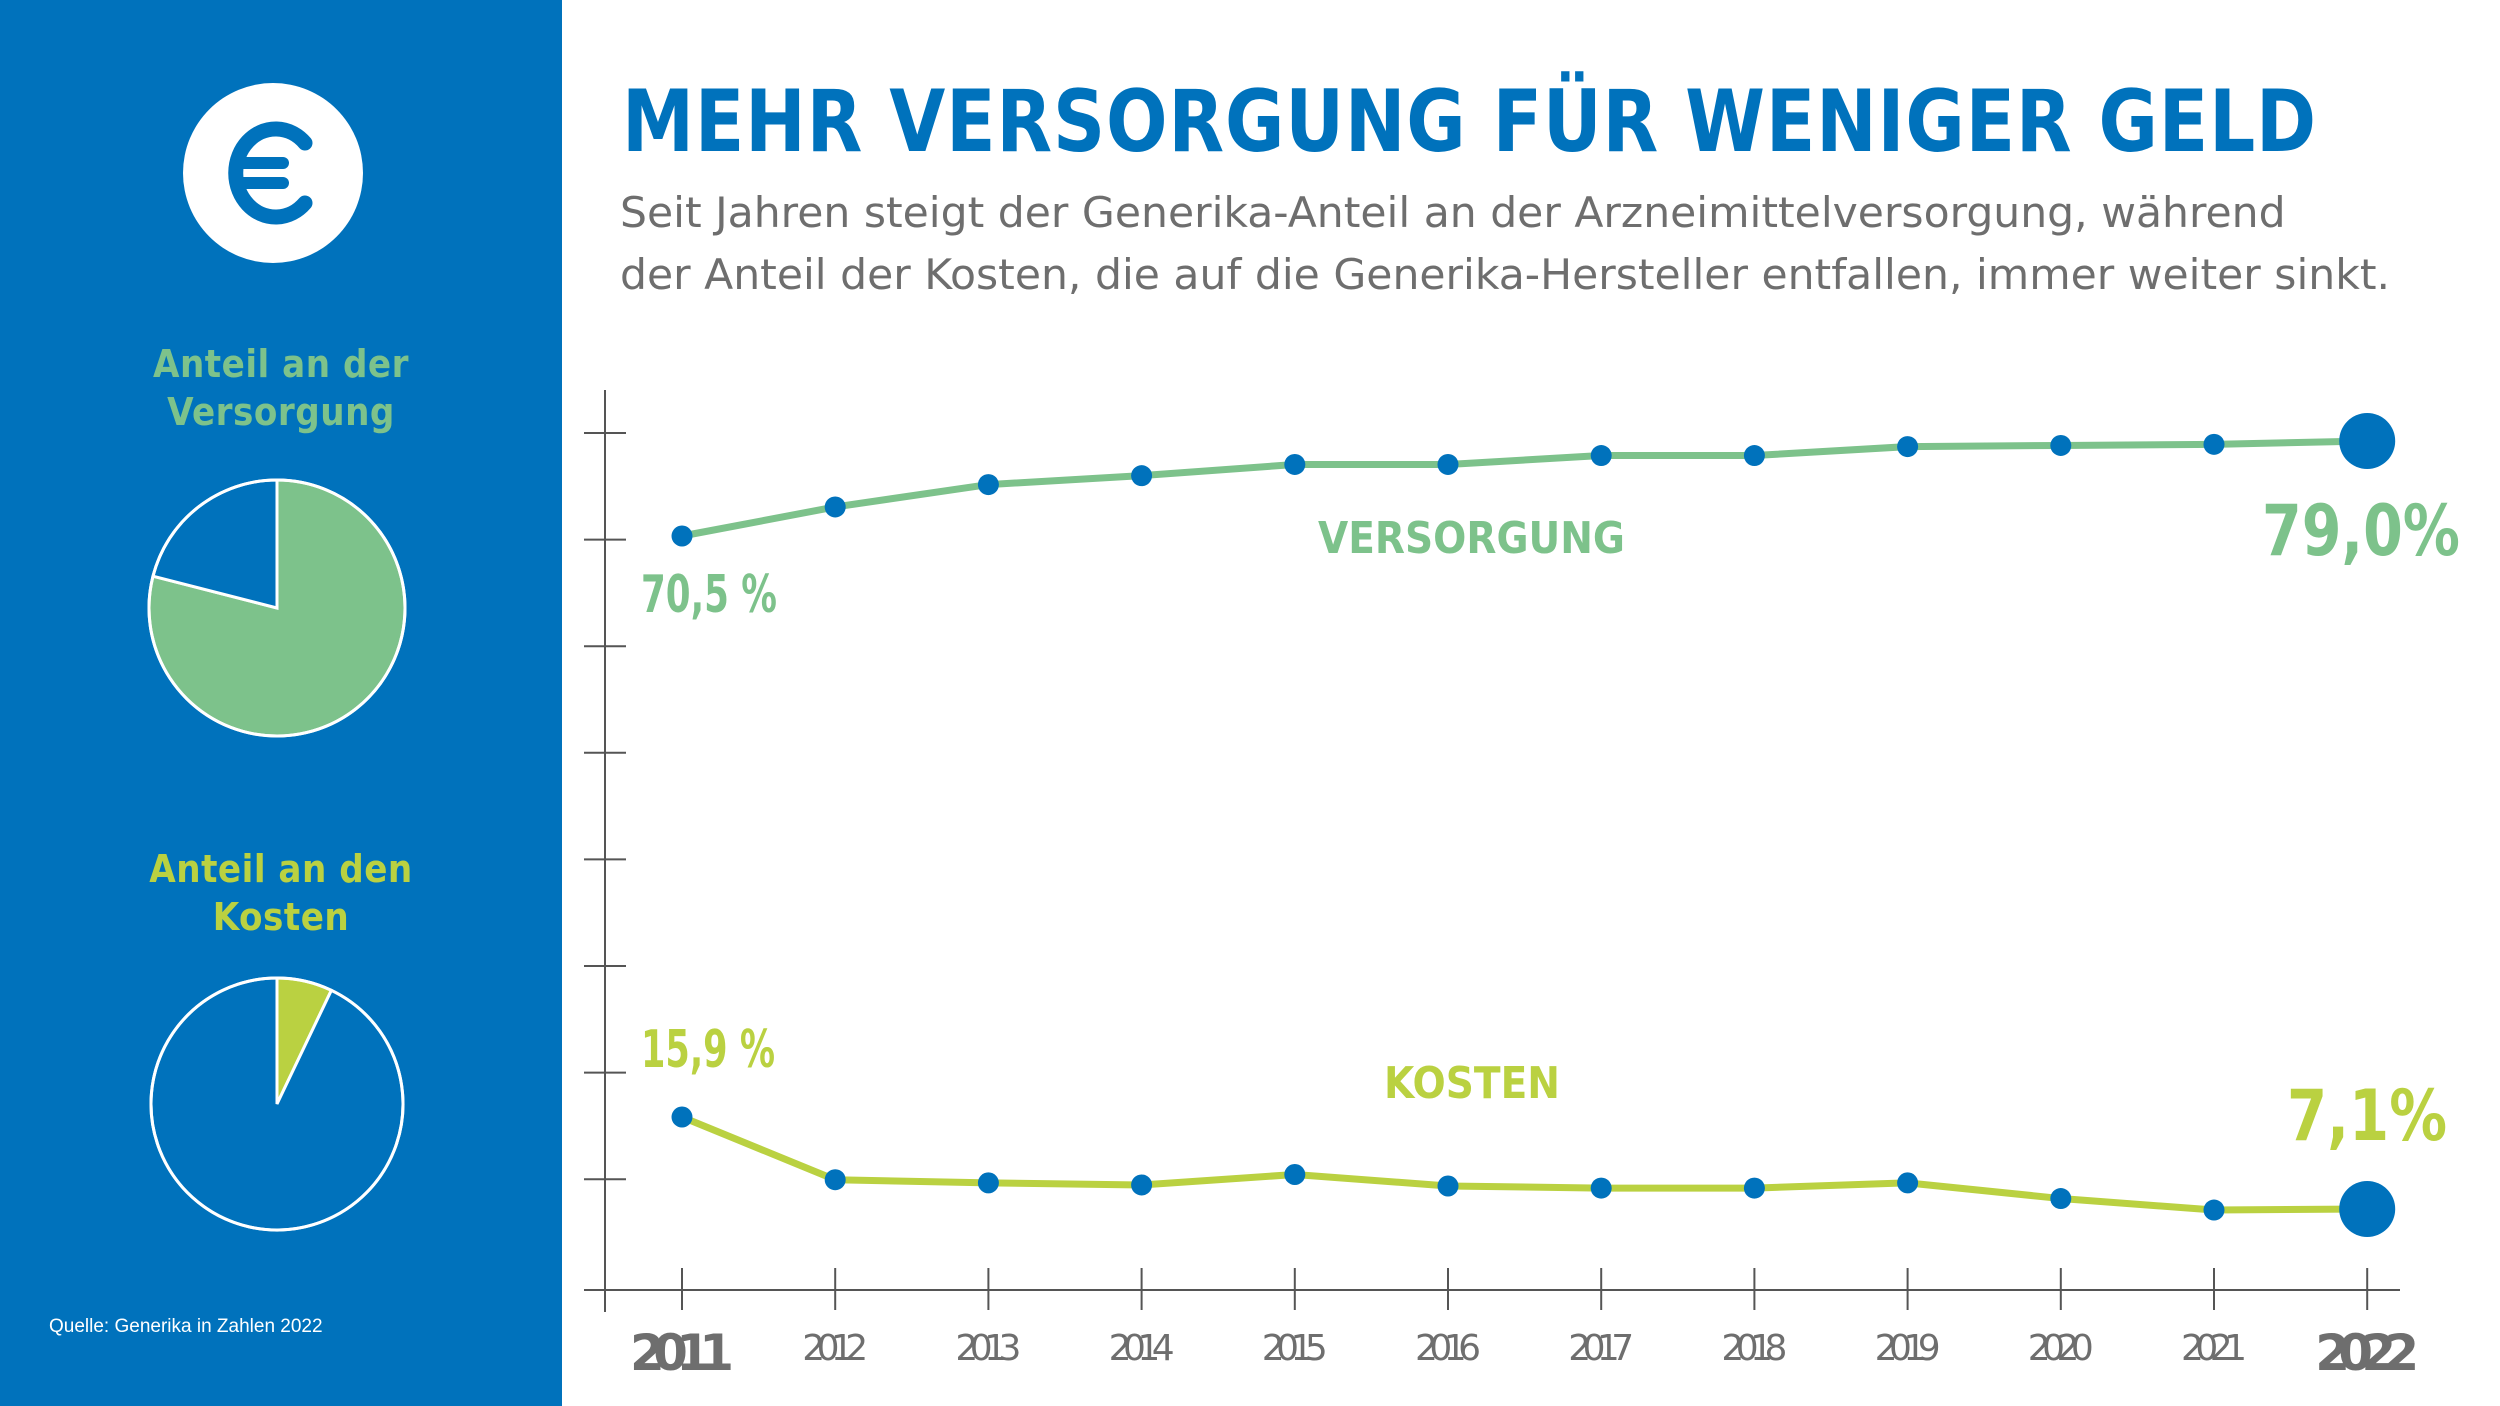 This screenshot has width=2500, height=1406. I want to click on kosten-point-2013, so click(988, 1183).